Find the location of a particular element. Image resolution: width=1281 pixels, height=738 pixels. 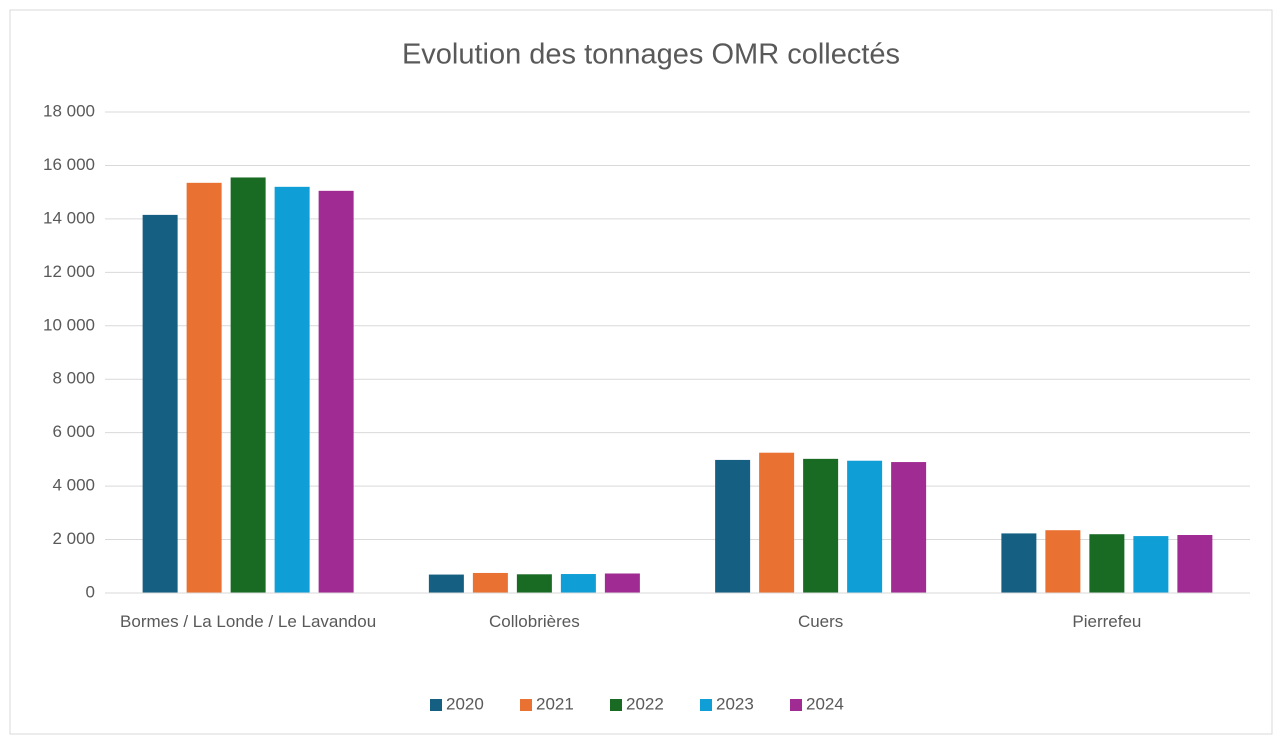

y-tick-label: 8 000 is located at coordinates (73, 378).